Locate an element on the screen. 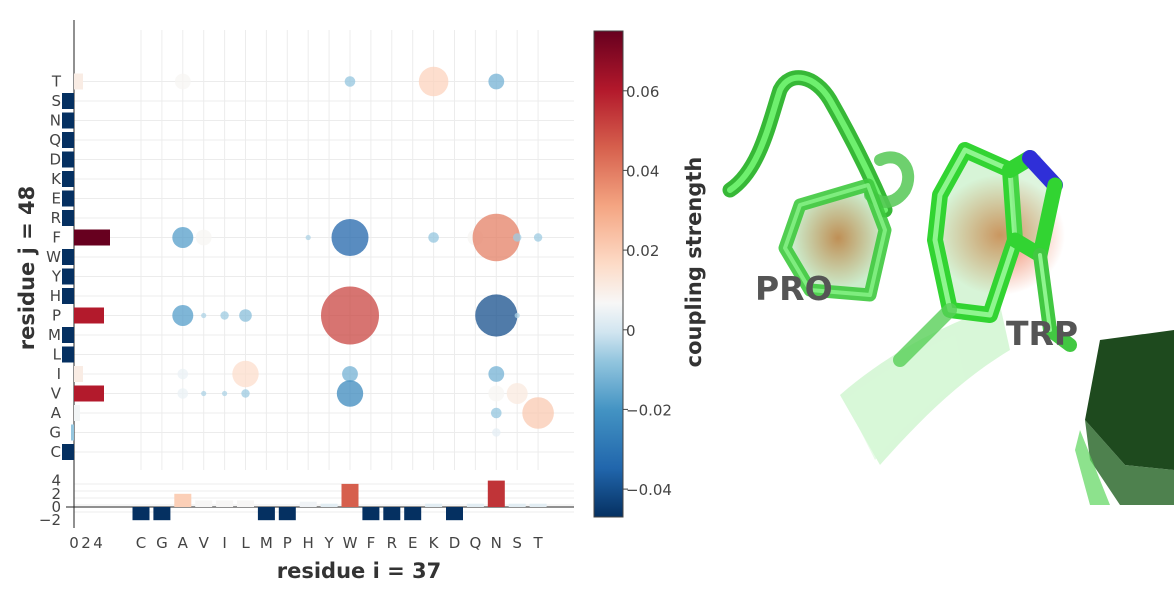 Image resolution: width=1174 pixels, height=589 pixels. x-tick-L: L is located at coordinates (245, 543).